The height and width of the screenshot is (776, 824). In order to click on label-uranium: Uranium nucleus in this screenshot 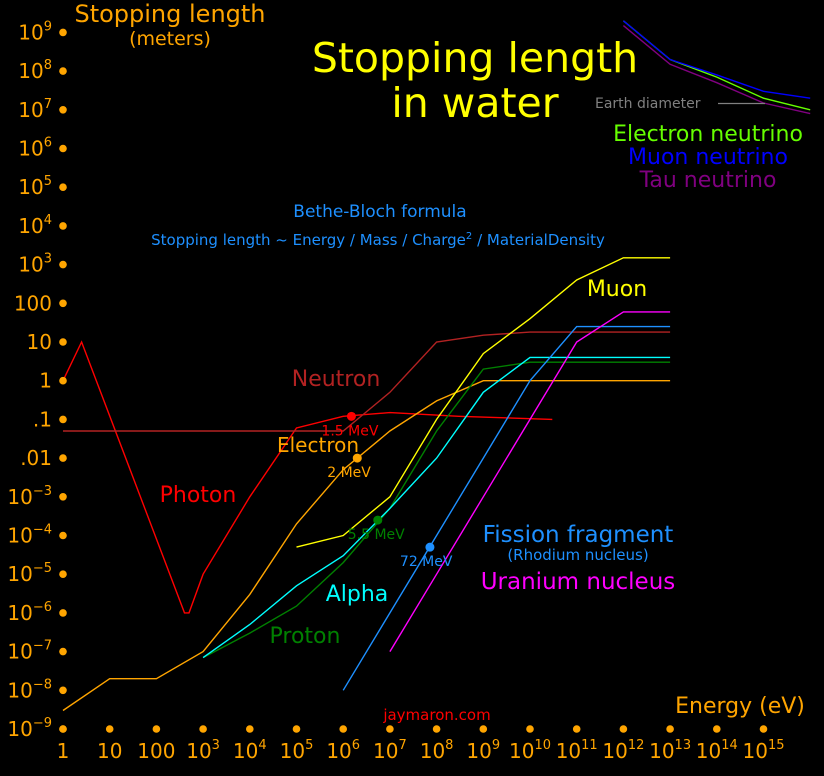, I will do `click(578, 582)`.